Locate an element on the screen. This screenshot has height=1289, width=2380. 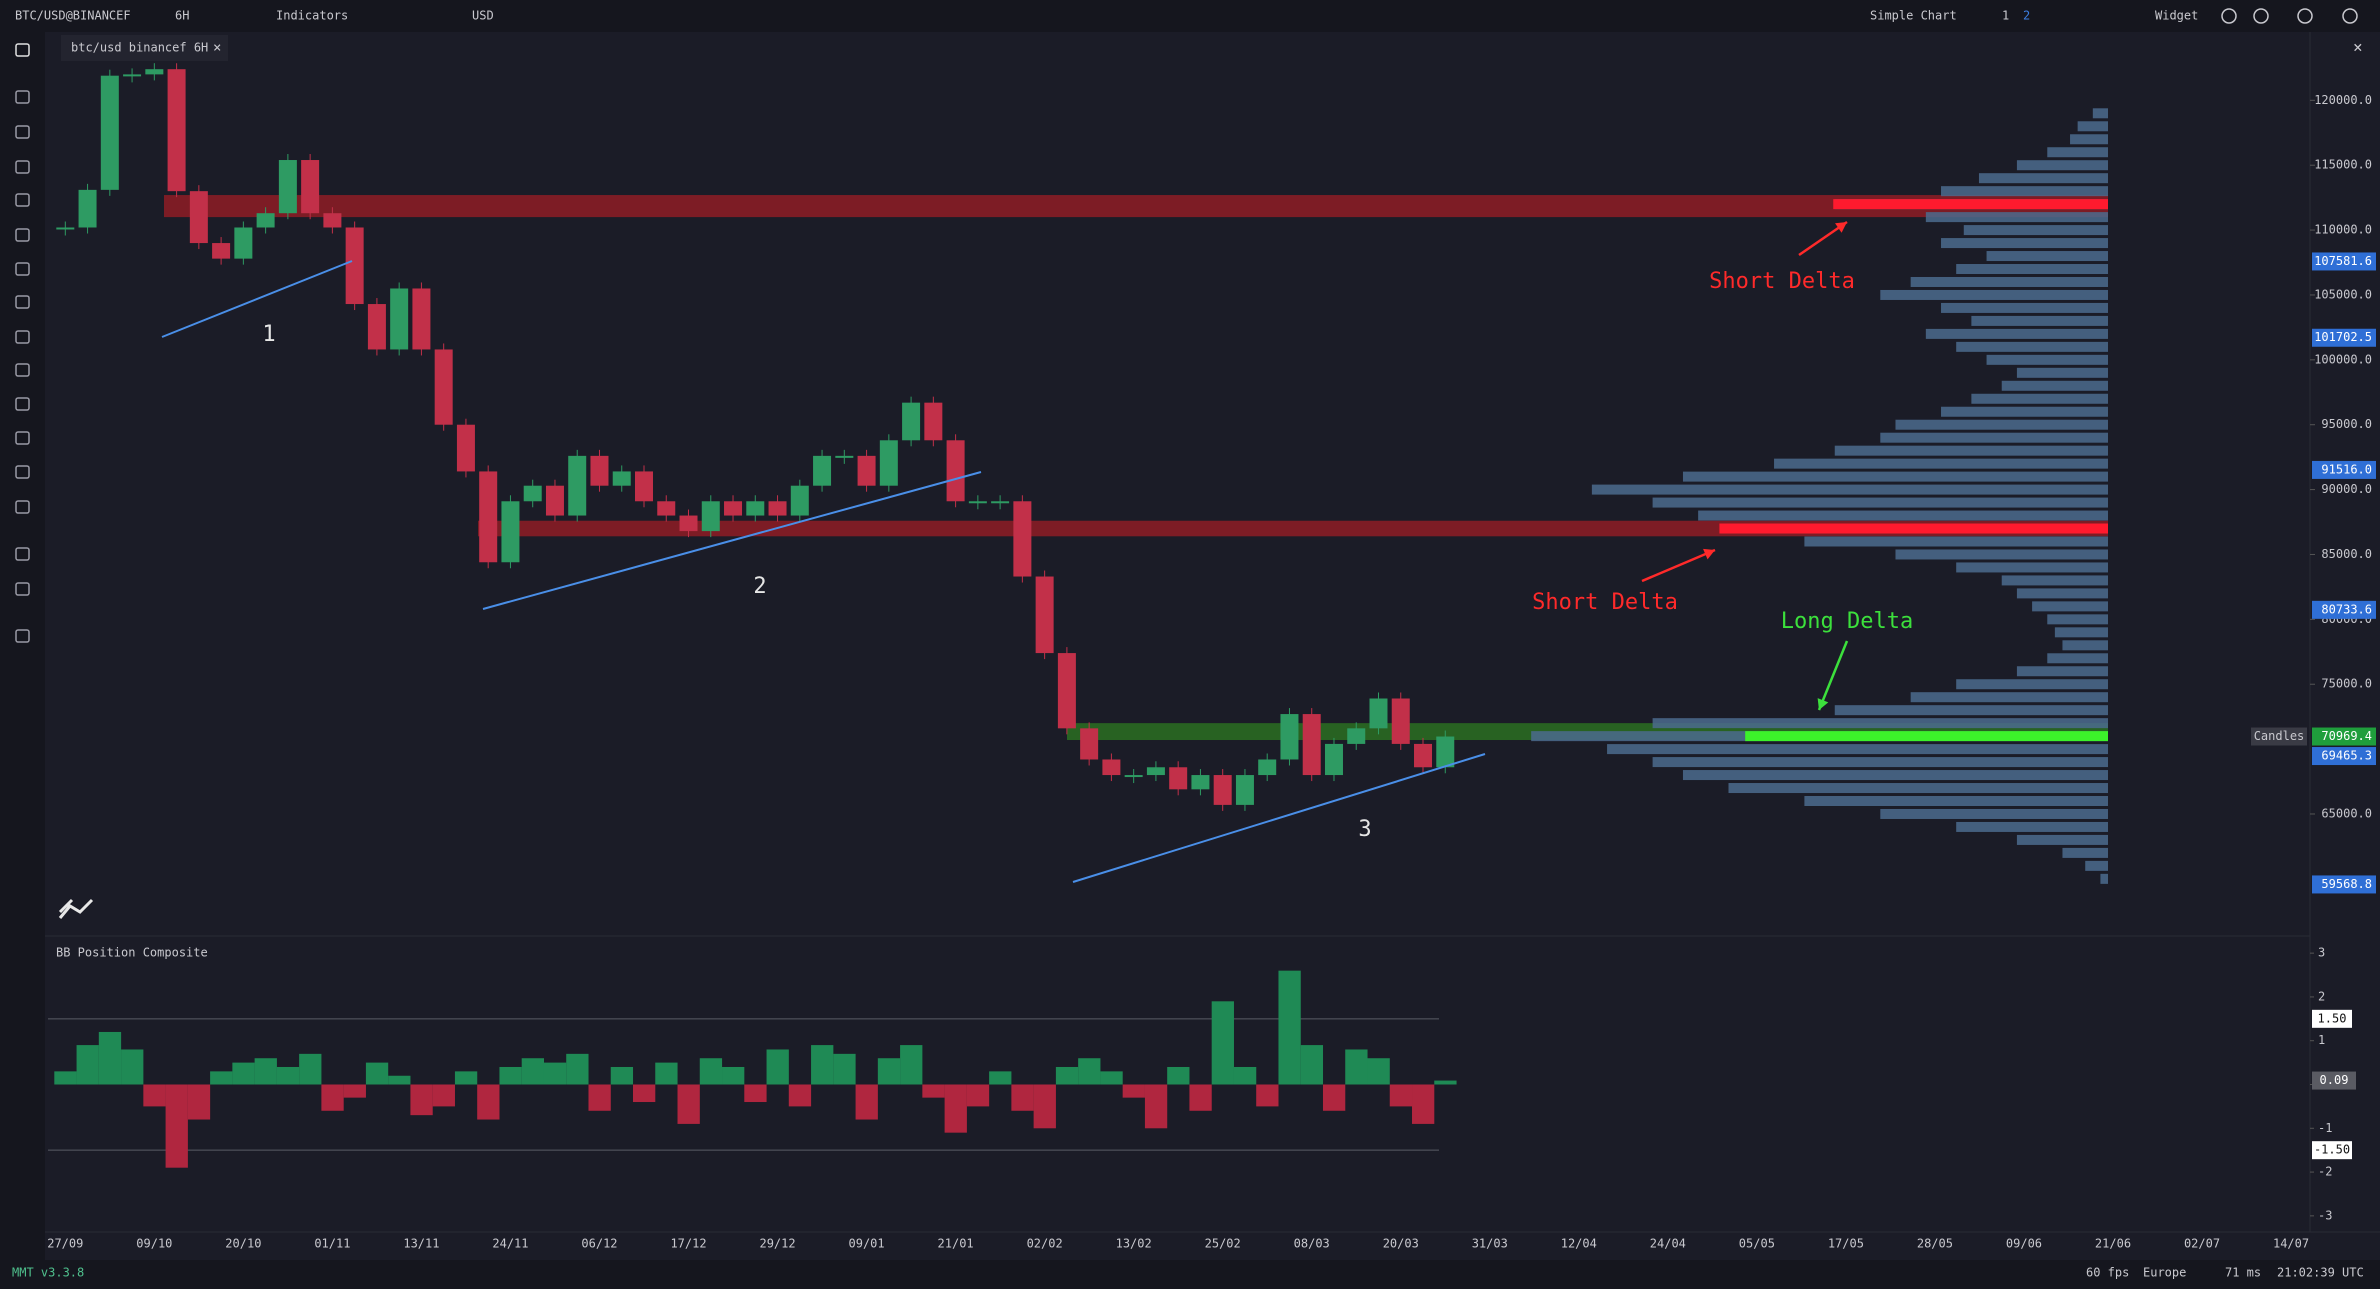
band-tag-label: 1.50 is located at coordinates (2332, 1018).